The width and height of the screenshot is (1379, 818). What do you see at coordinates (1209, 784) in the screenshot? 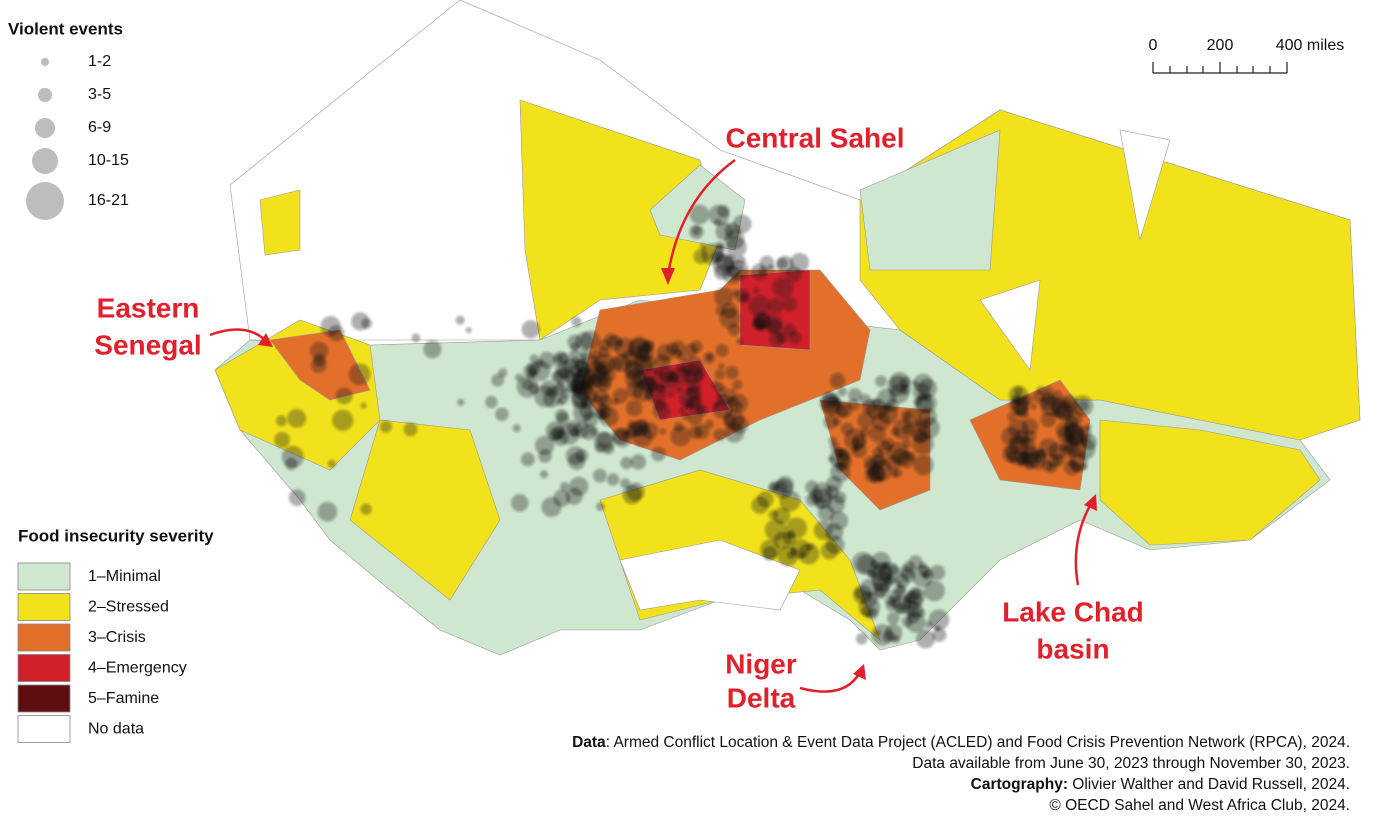
I see `credit-text: Olivier Walther and David Russell, 2024.` at bounding box center [1209, 784].